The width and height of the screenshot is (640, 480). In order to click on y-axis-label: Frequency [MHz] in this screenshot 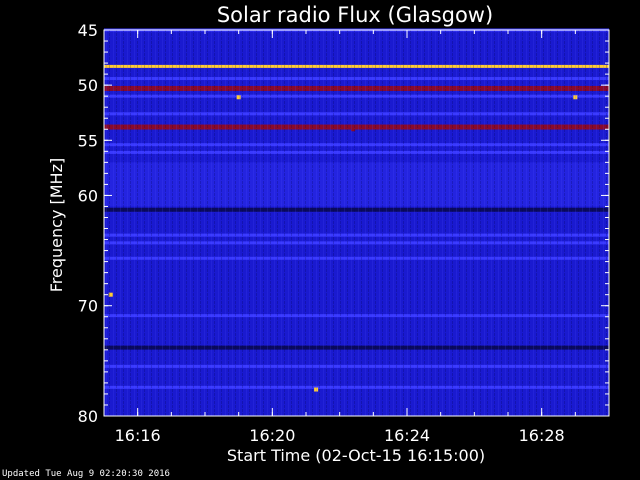, I will do `click(56, 225)`.